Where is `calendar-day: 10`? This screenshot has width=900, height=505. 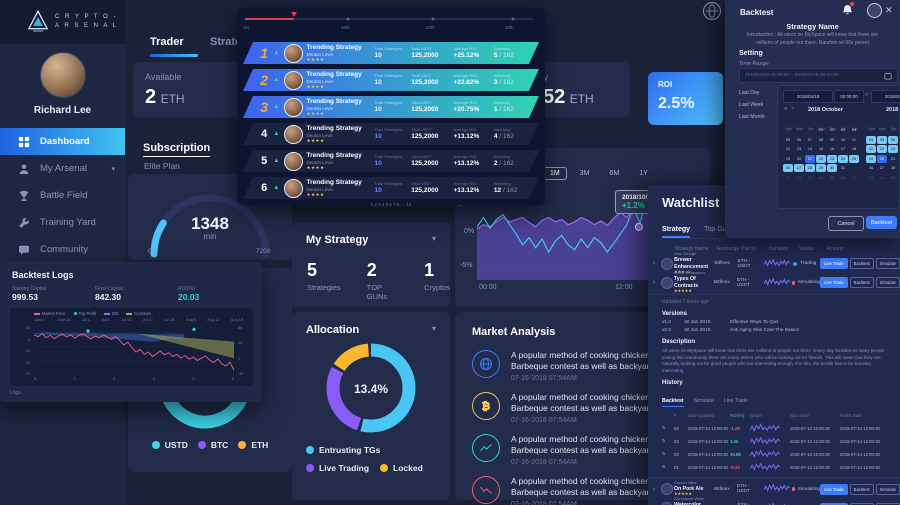 calendar-day: 10 is located at coordinates (843, 139).